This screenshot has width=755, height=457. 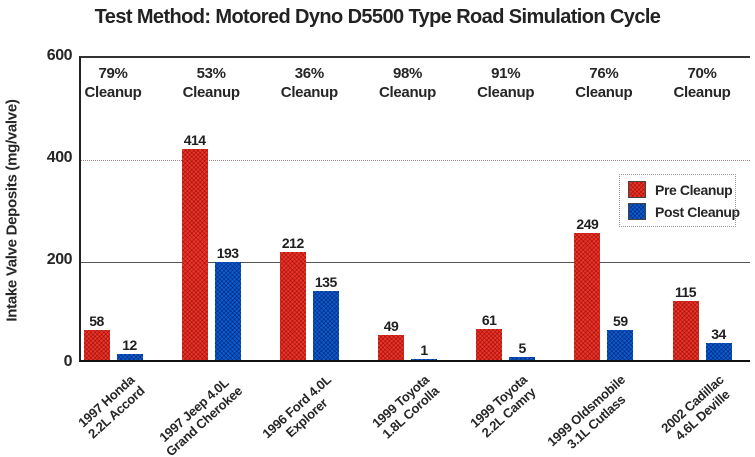 What do you see at coordinates (694, 189) in the screenshot?
I see `legend-label: Pre Cleanup` at bounding box center [694, 189].